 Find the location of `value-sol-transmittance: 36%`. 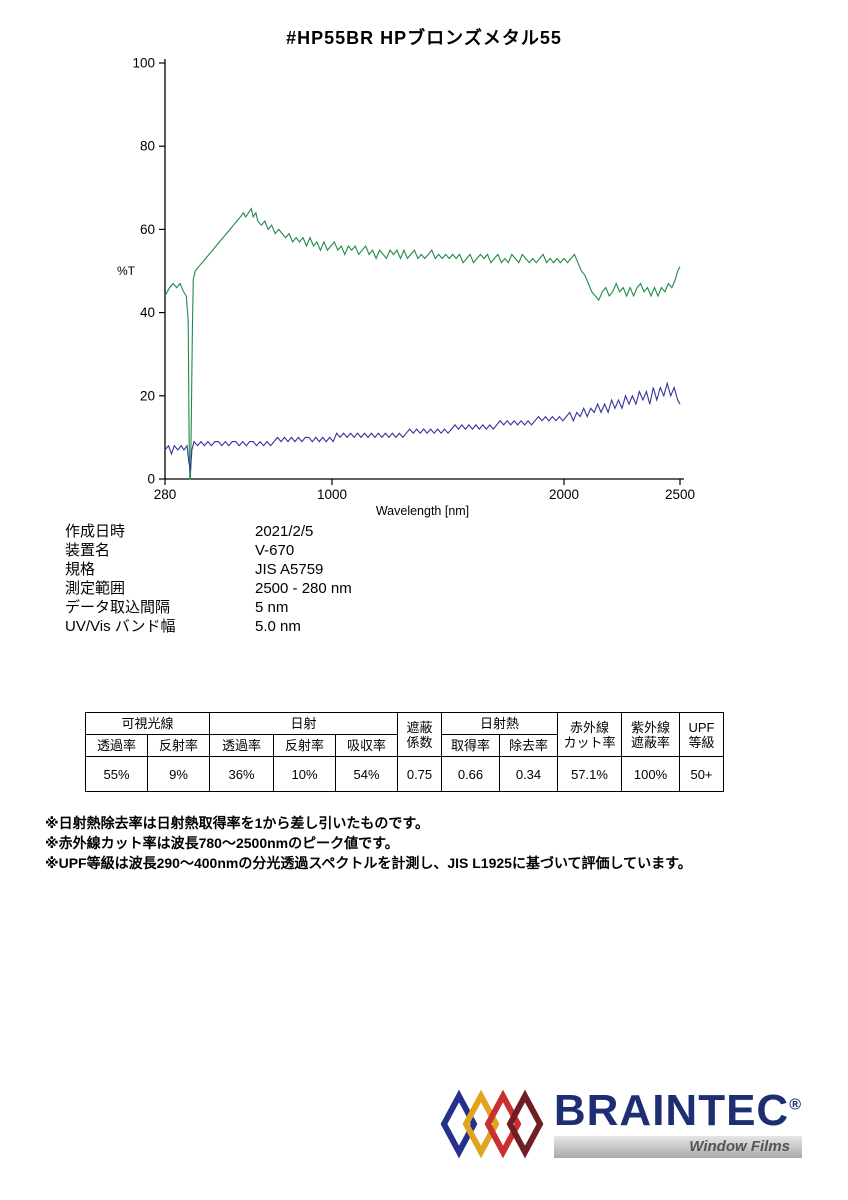

value-sol-transmittance: 36% is located at coordinates (241, 774).